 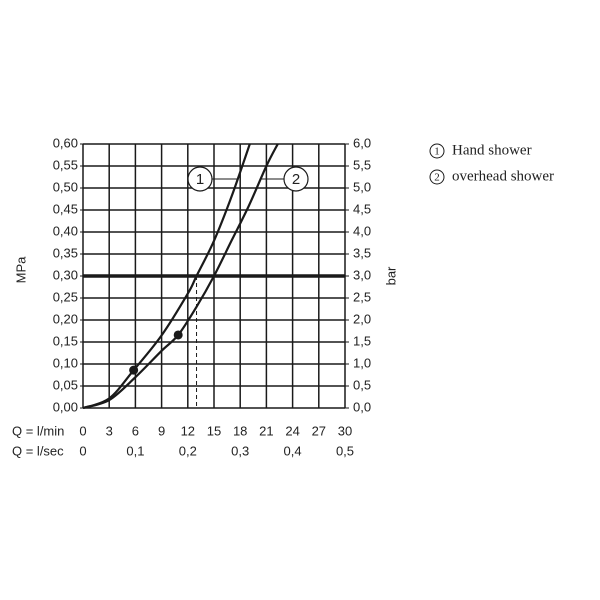 What do you see at coordinates (319, 430) in the screenshot?
I see `x-tick-label: 27` at bounding box center [319, 430].